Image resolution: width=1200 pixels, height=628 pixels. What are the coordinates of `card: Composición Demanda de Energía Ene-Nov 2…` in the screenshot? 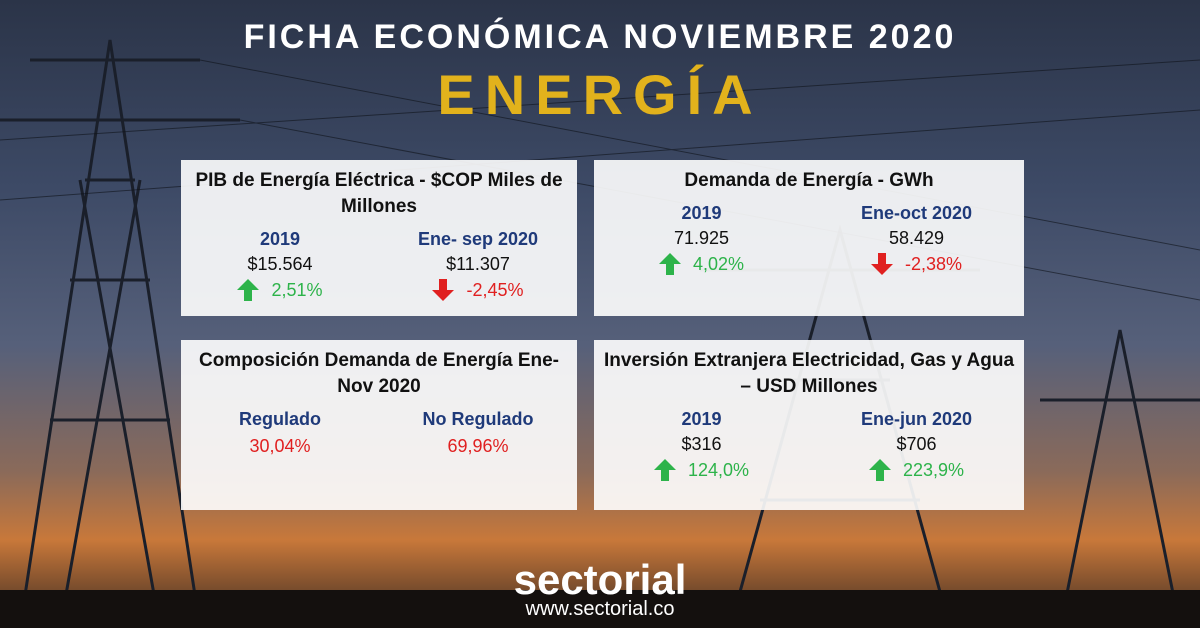 It's located at (379, 425).